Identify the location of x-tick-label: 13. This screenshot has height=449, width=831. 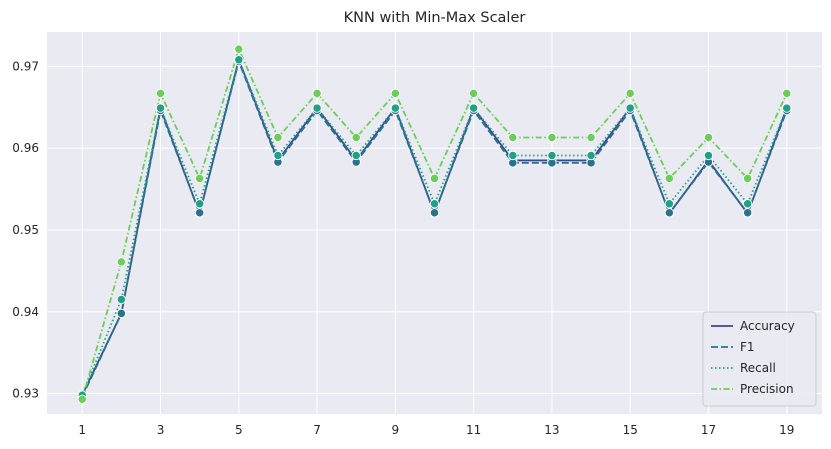
(551, 430).